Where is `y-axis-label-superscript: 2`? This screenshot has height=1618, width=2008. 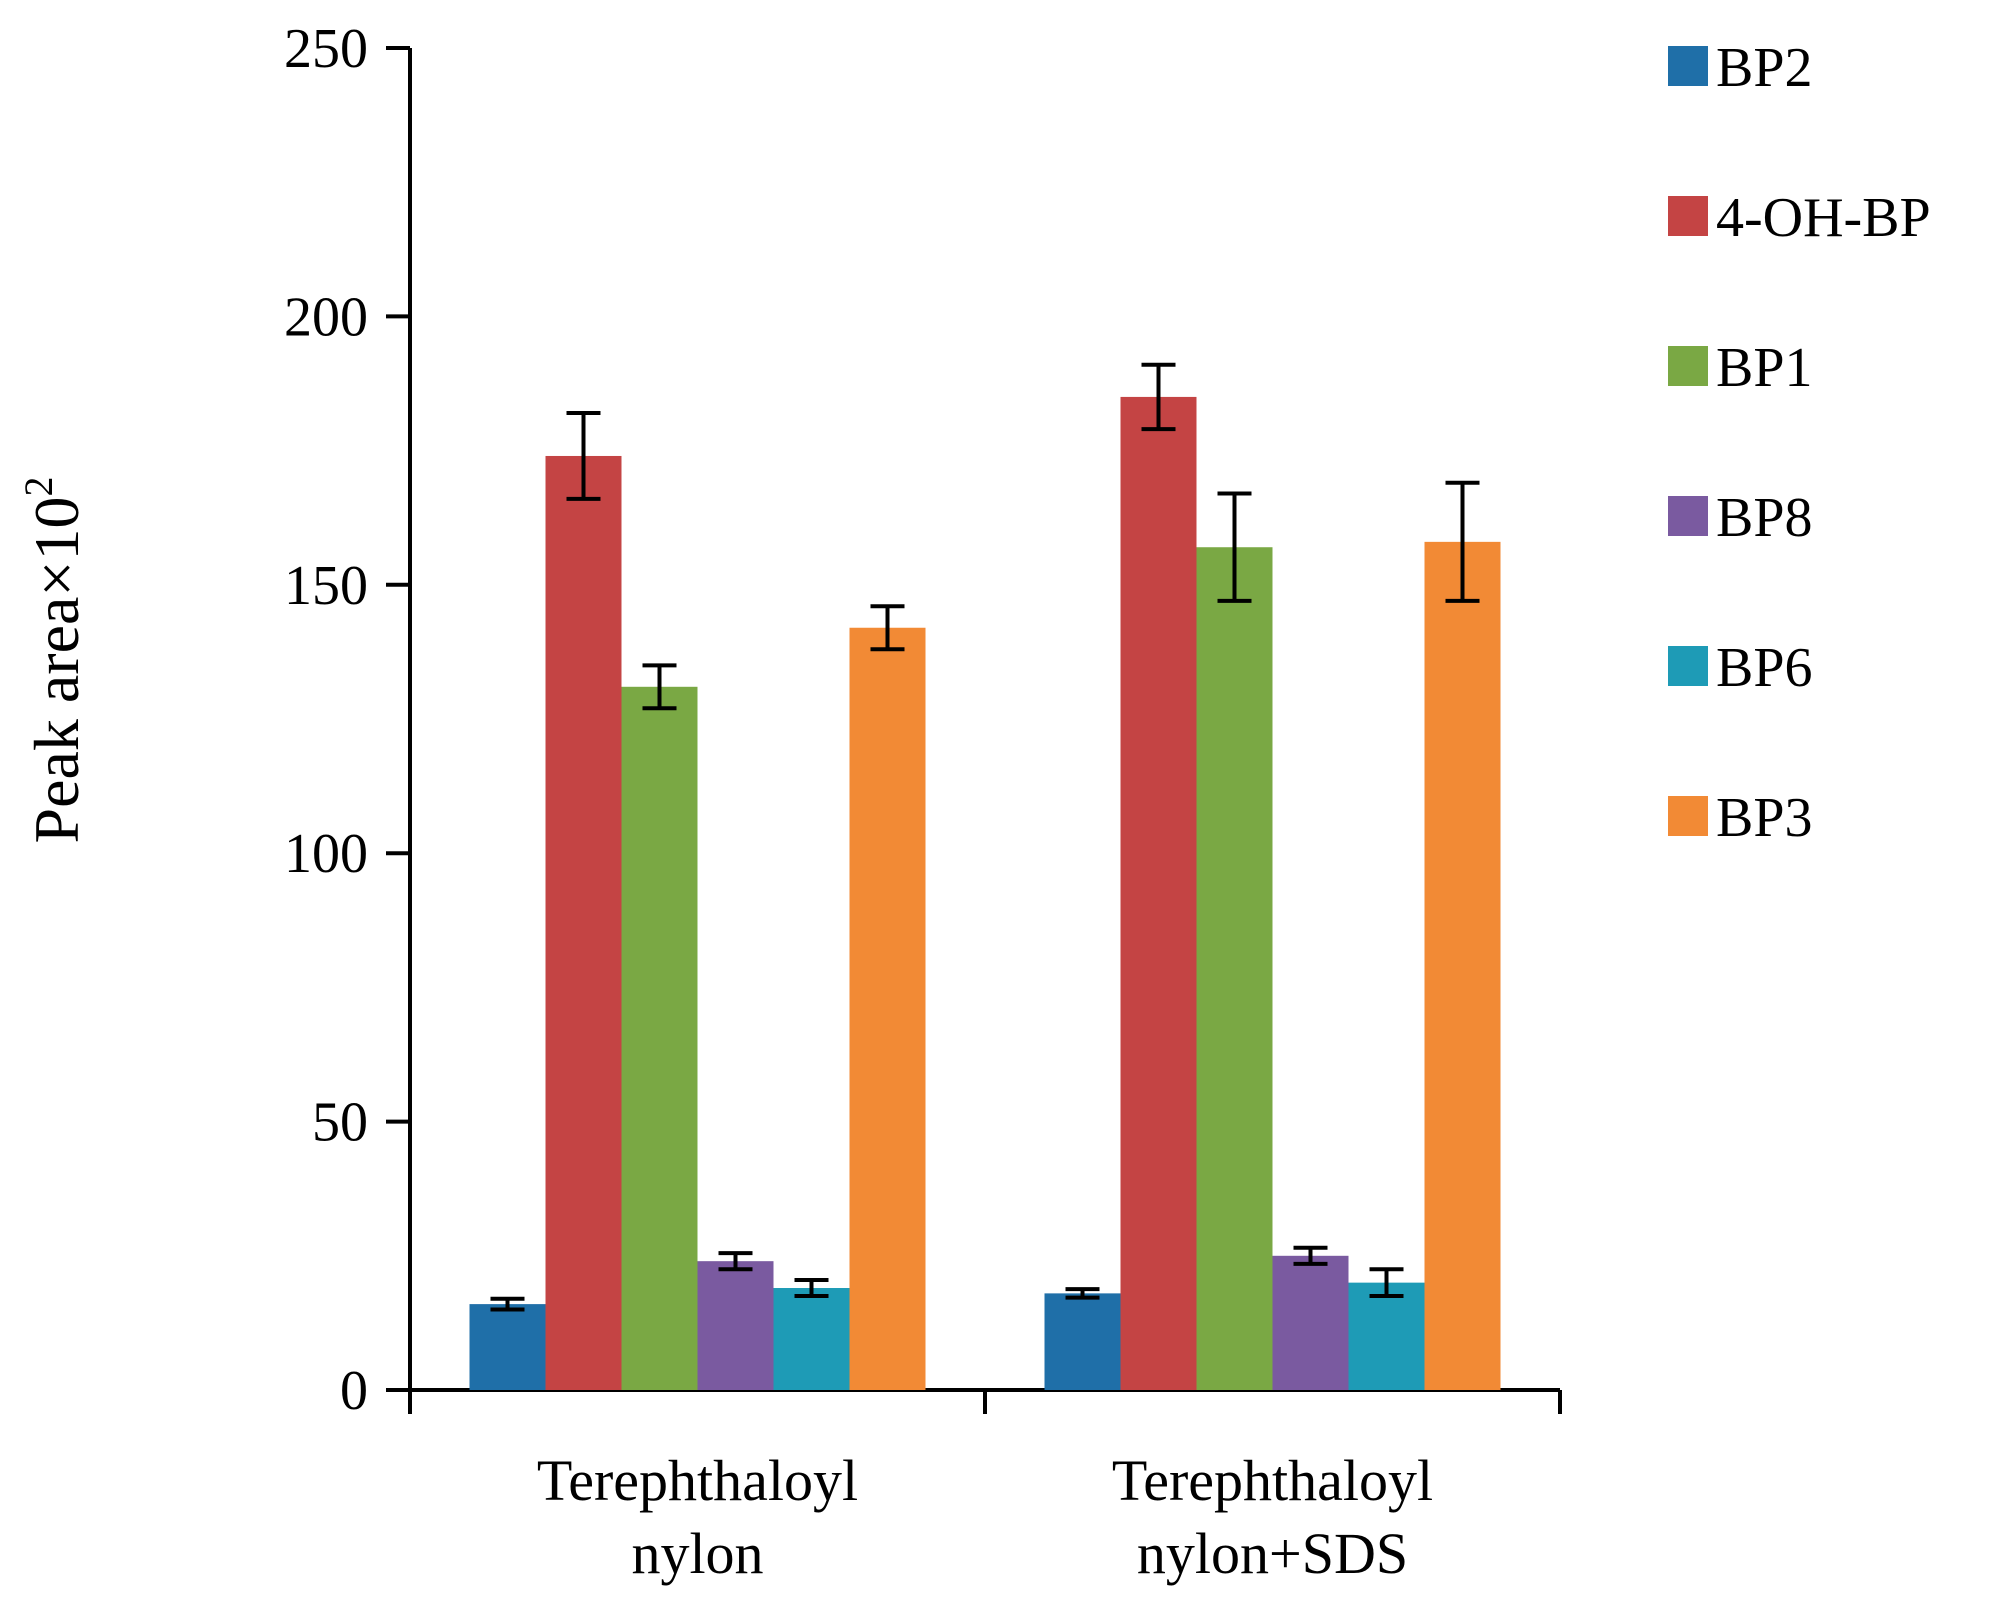 y-axis-label-superscript: 2 is located at coordinates (38, 486).